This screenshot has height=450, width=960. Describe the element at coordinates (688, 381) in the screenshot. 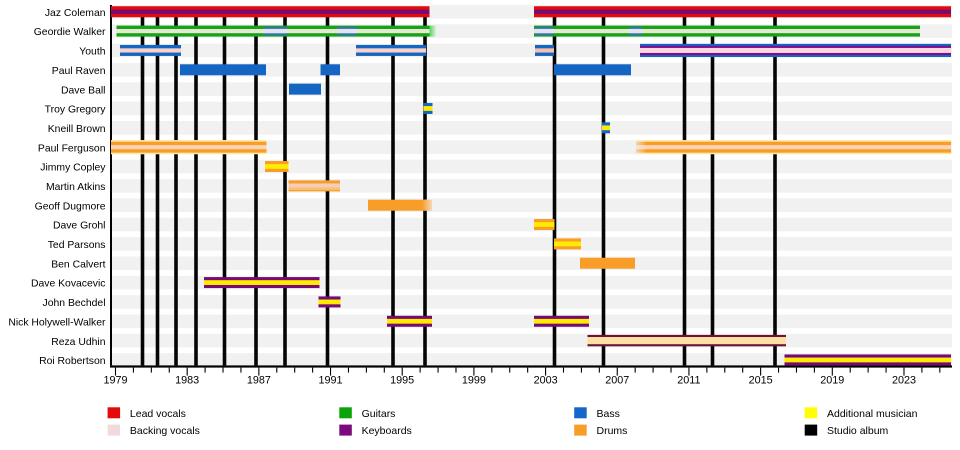

I see `svg-text: 2011` at that location.